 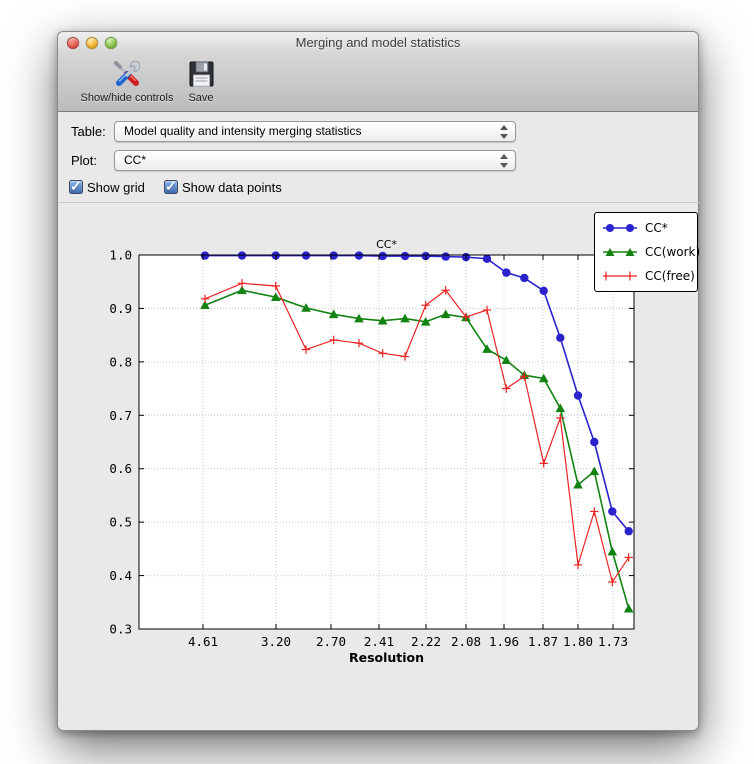 I want to click on svg-text: 0.9, so click(x=120, y=308).